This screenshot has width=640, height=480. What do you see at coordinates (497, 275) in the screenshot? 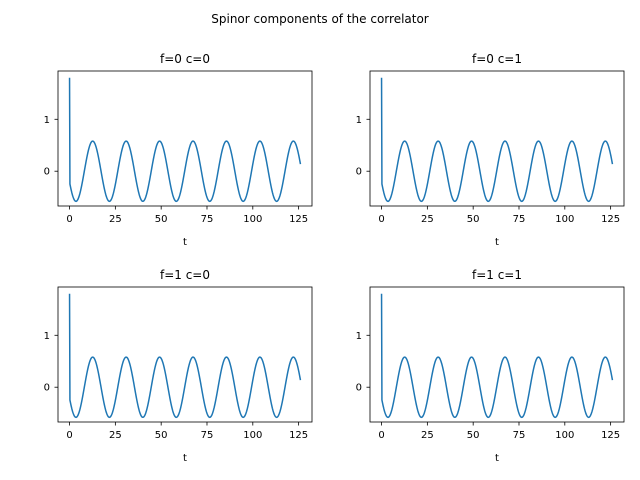
I see `subplot-title: f=1 c=1` at bounding box center [497, 275].